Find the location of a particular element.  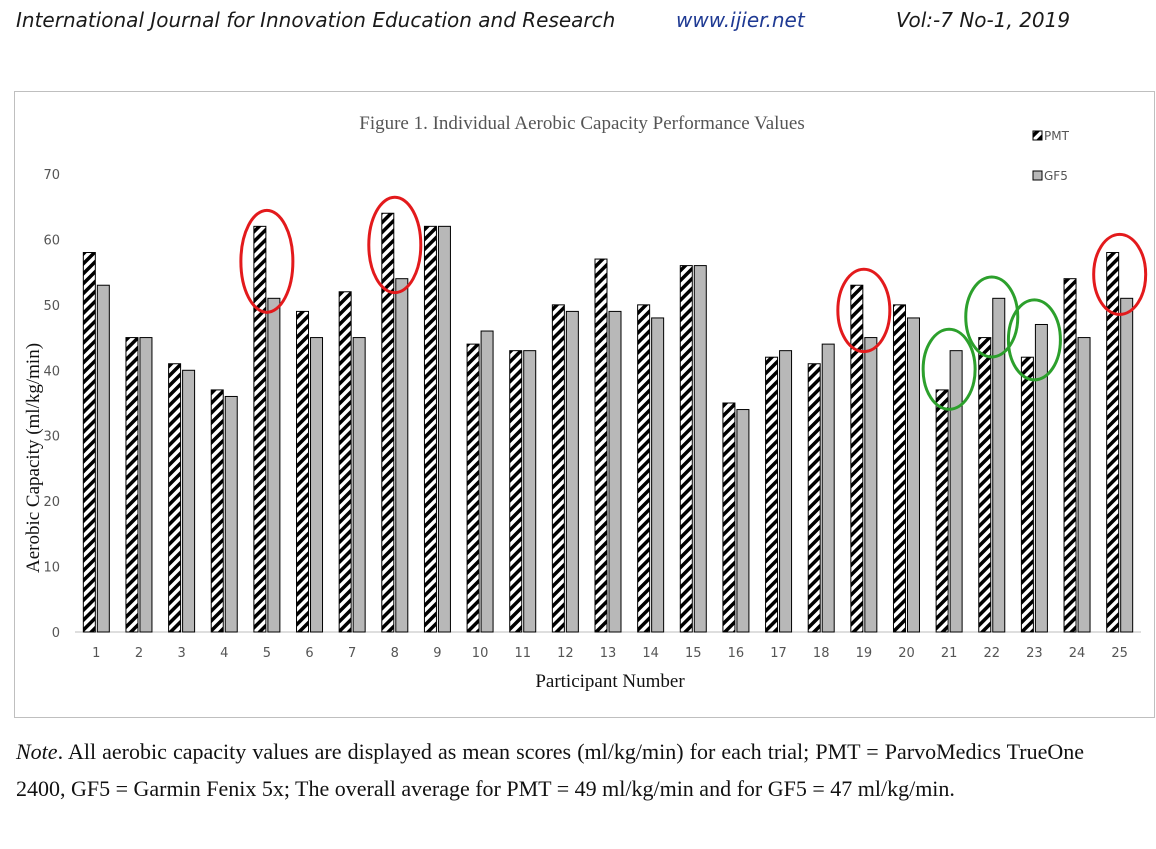

x-axis-label: Participant Number is located at coordinates (610, 681).